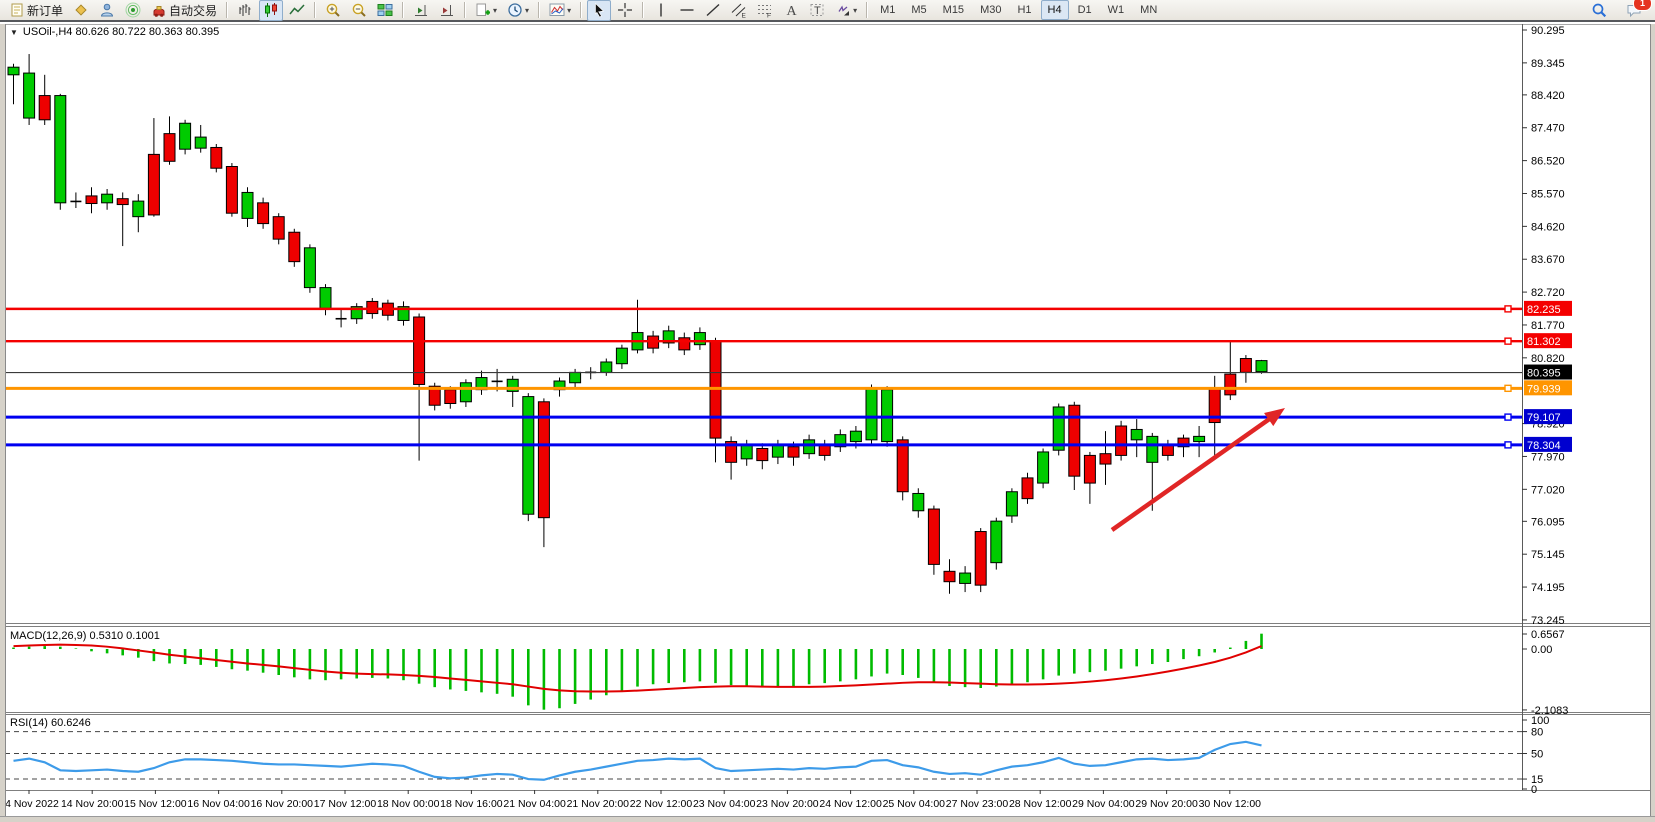 This screenshot has height=822, width=1655. What do you see at coordinates (791, 10) in the screenshot?
I see `text-button: A` at bounding box center [791, 10].